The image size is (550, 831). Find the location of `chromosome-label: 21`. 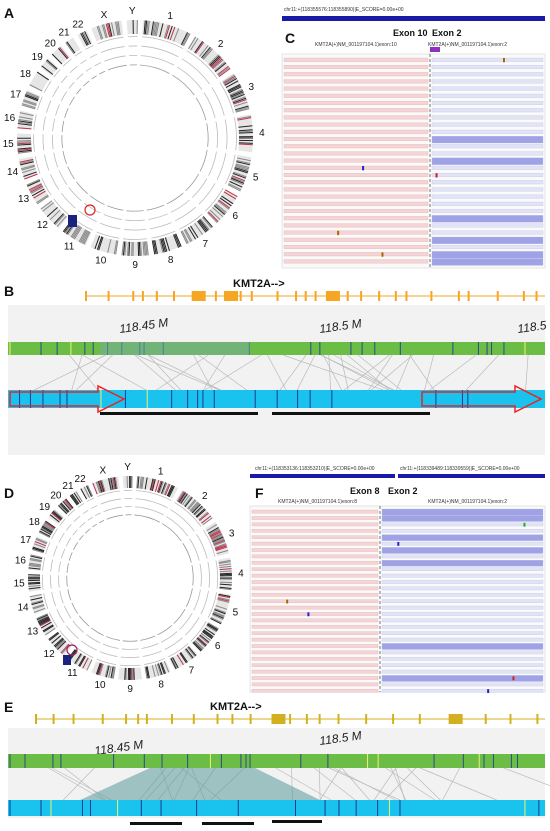

chromosome-label: 21 is located at coordinates (64, 33).